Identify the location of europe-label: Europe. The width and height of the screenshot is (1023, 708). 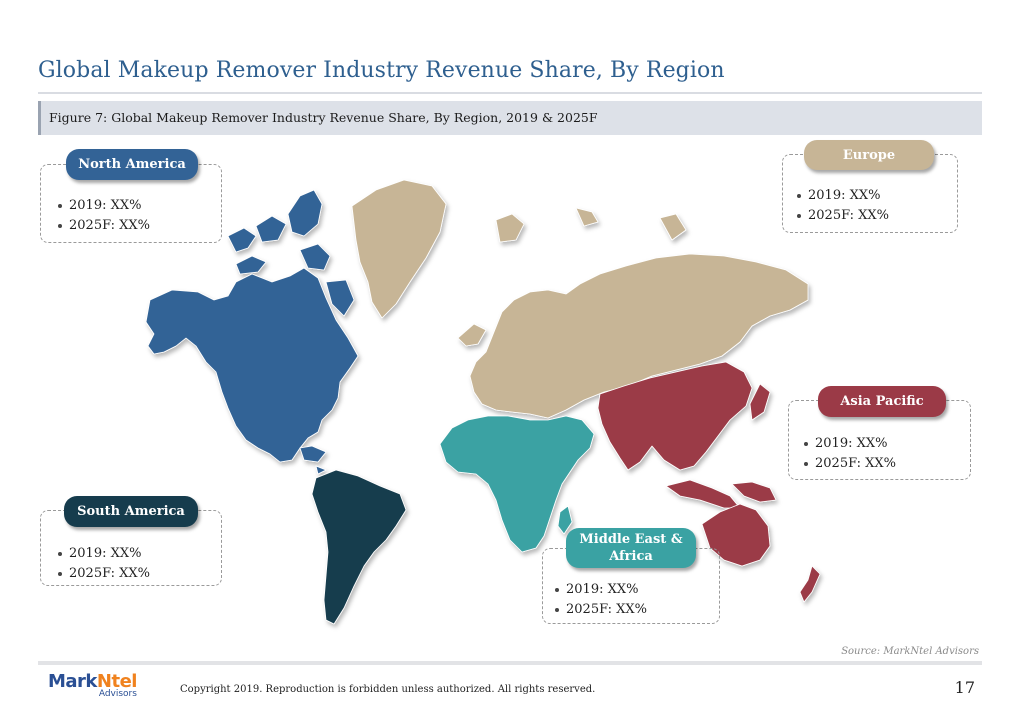
(869, 155).